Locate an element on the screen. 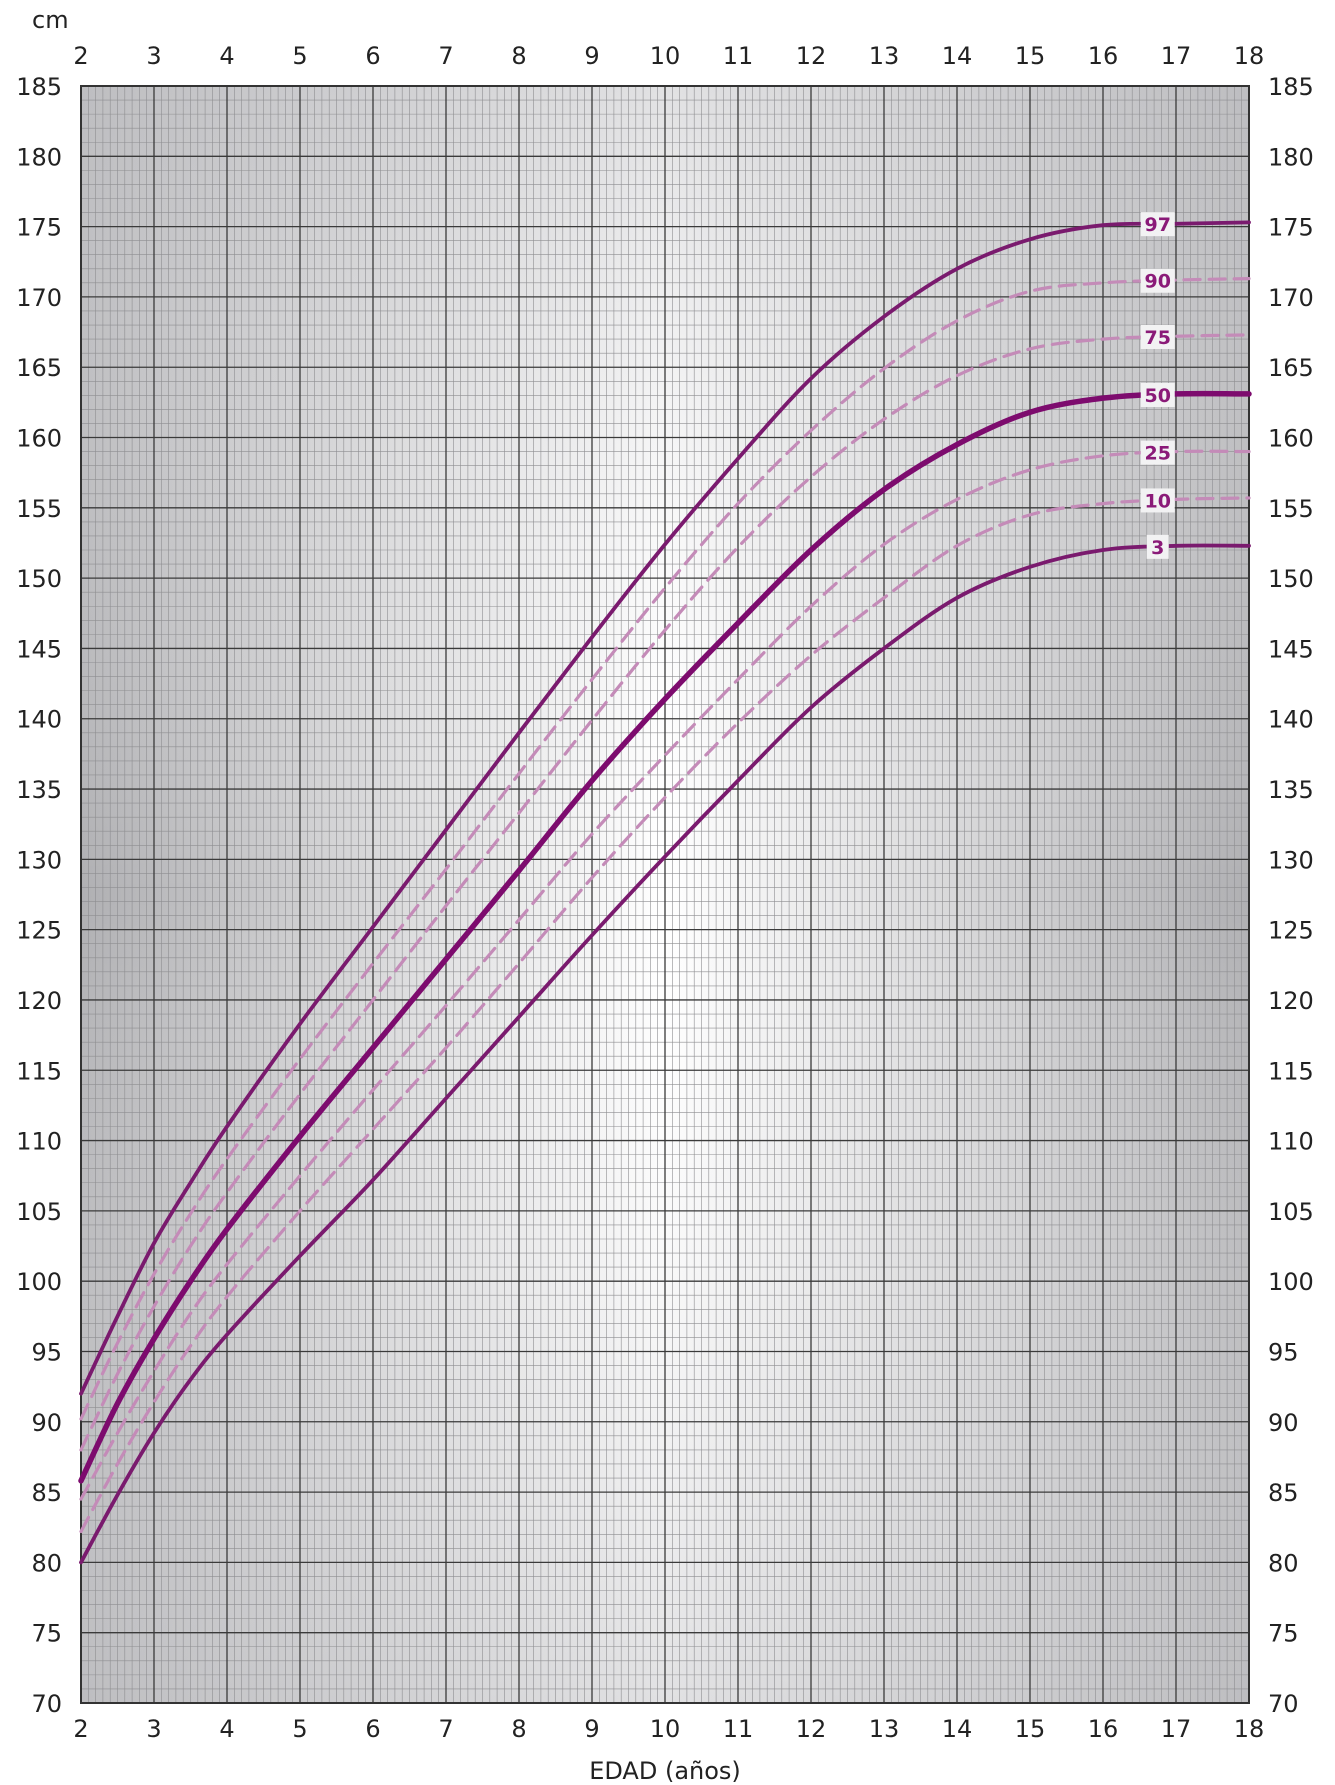 This screenshot has height=1785, width=1335. y-tick-label-right: 165 is located at coordinates (1291, 368).